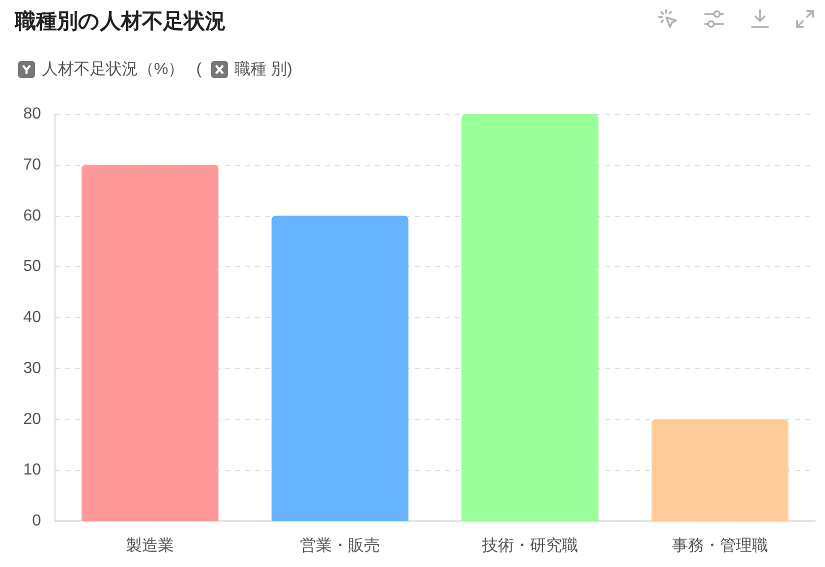 This screenshot has height=567, width=825. I want to click on y-axis-title: 人材不足状況（%）, so click(113, 70).